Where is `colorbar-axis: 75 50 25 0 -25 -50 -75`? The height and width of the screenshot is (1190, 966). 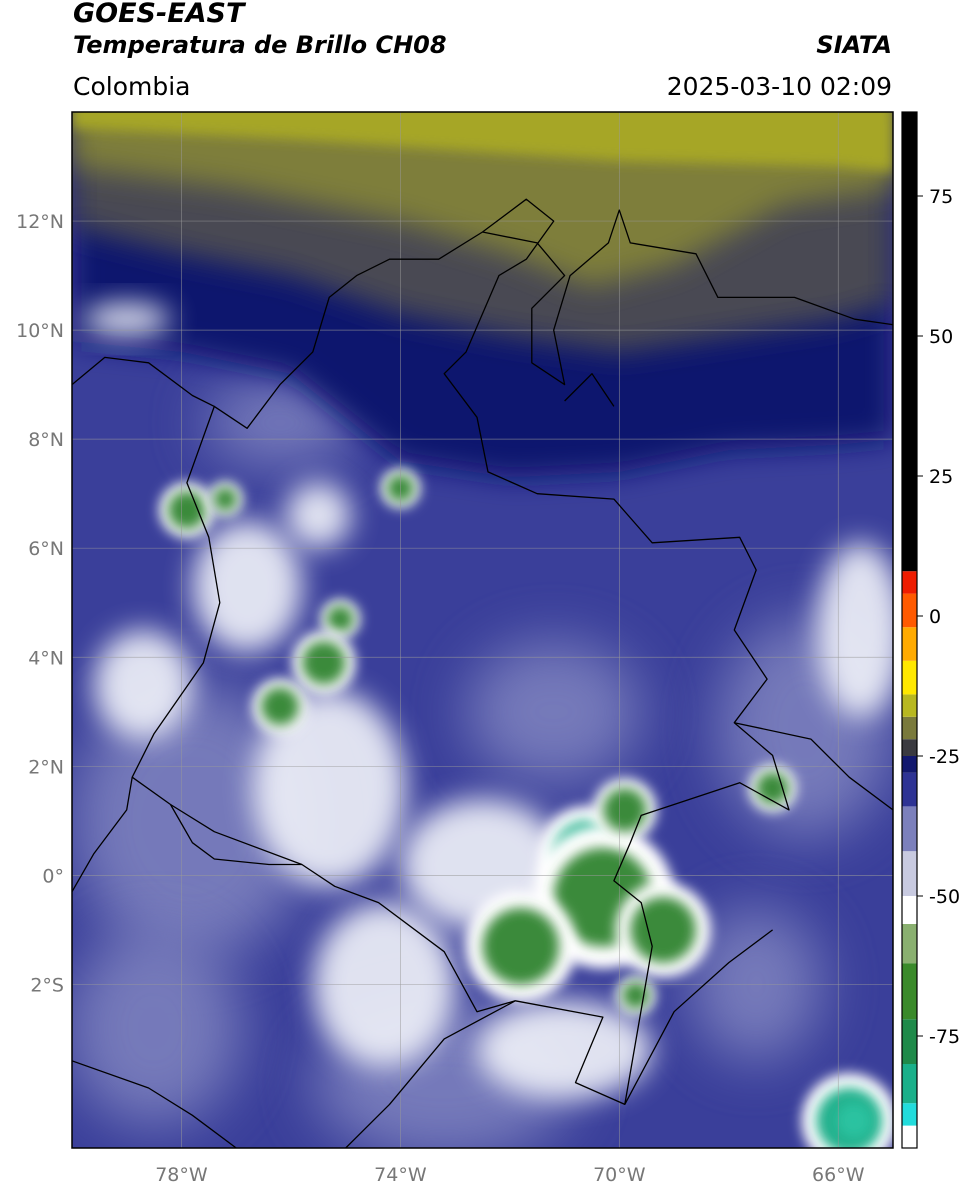
colorbar-axis: 75 50 25 0 -25 -50 -75 is located at coordinates (938, 617).